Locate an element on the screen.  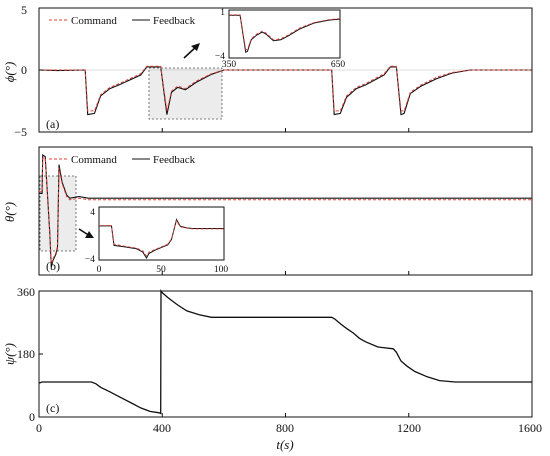
legend-a-command-label: Command is located at coordinates (94, 21).